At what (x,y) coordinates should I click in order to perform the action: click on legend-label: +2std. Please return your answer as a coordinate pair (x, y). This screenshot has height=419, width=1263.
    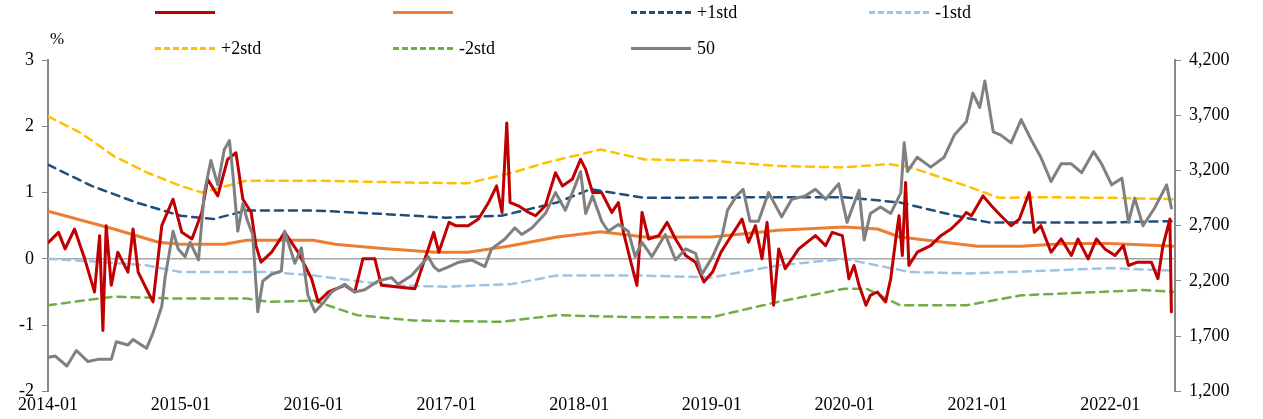
    Looking at the image, I should click on (241, 48).